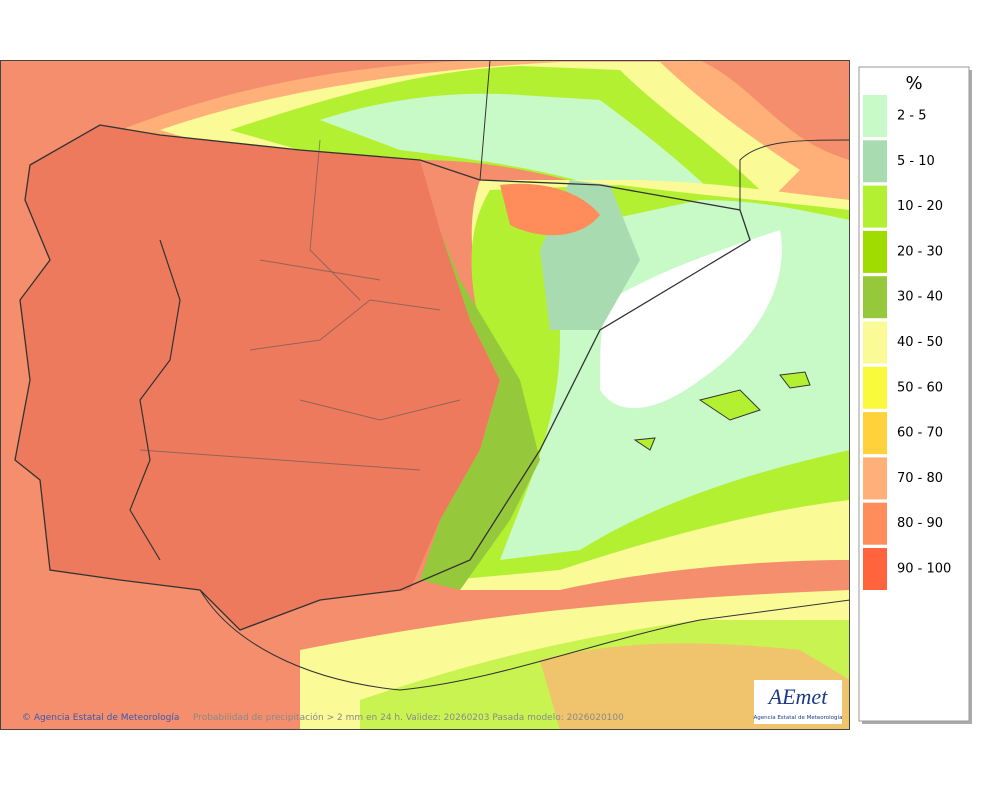 This screenshot has height=790, width=1000. I want to click on legend-label: 30 - 40, so click(920, 297).